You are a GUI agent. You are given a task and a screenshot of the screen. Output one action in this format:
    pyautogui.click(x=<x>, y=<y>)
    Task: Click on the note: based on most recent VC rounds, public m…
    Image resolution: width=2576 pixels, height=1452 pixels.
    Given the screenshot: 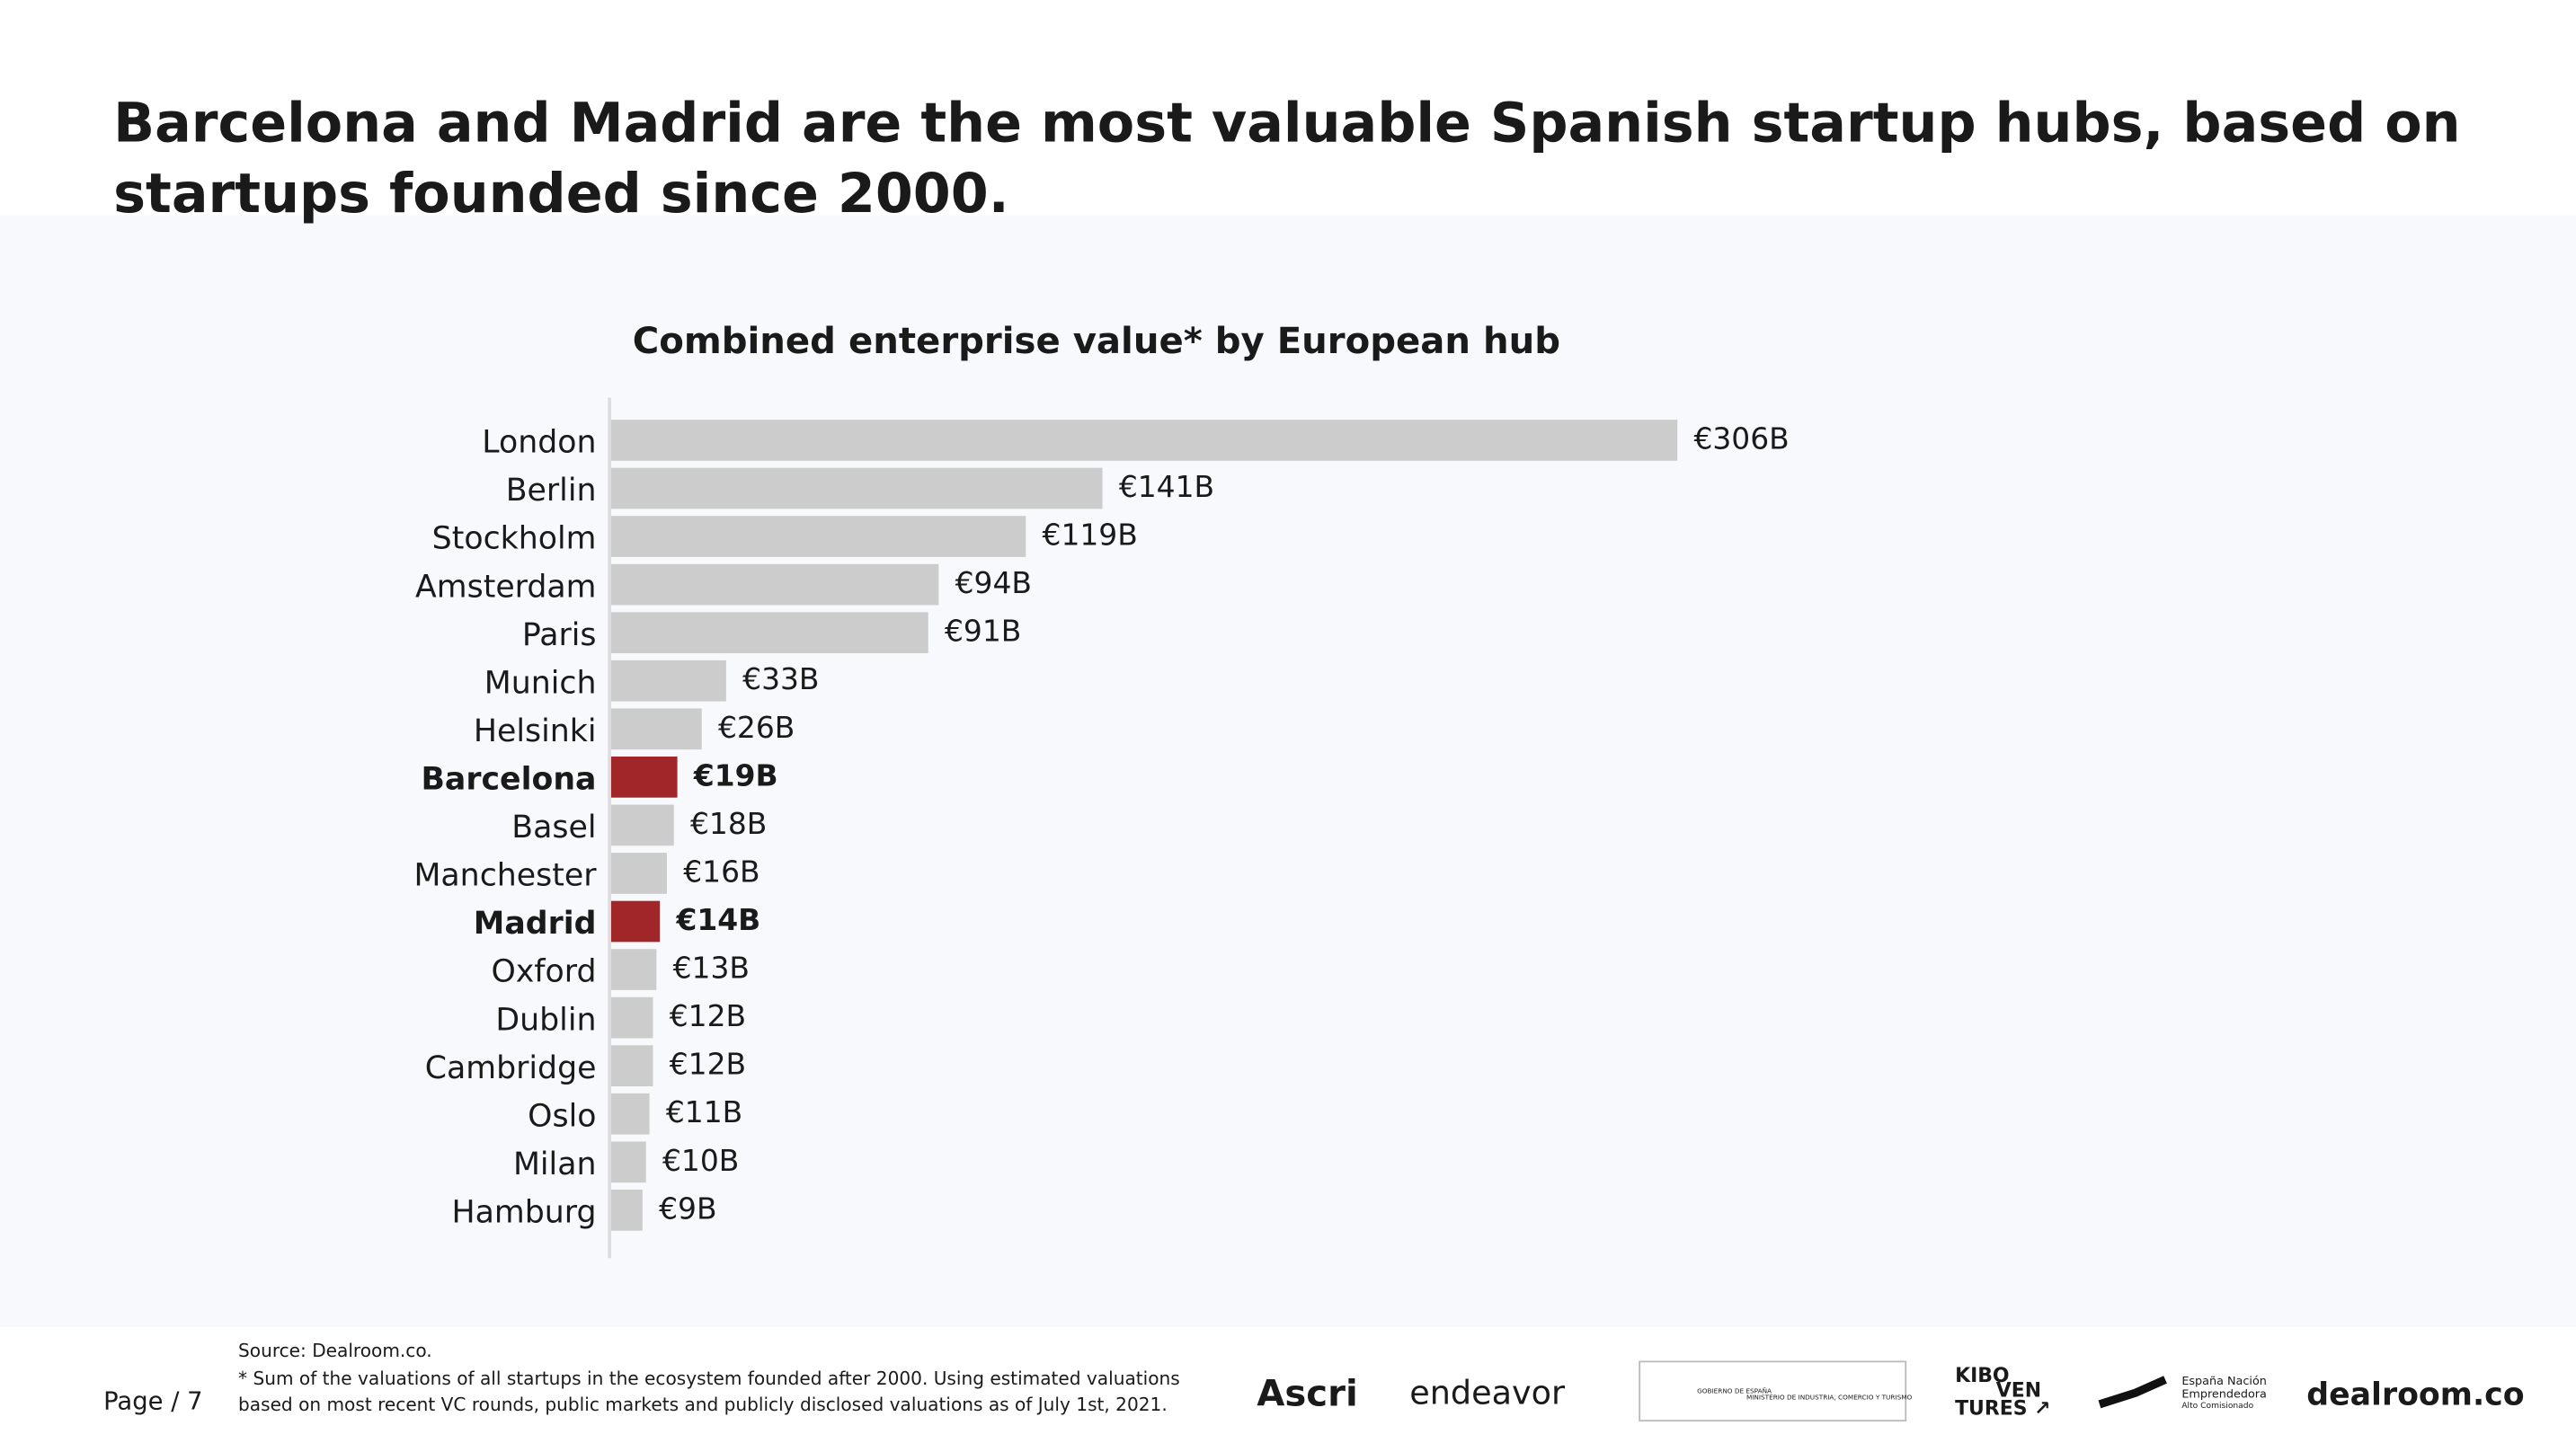 What is the action you would take?
    pyautogui.click(x=703, y=1404)
    